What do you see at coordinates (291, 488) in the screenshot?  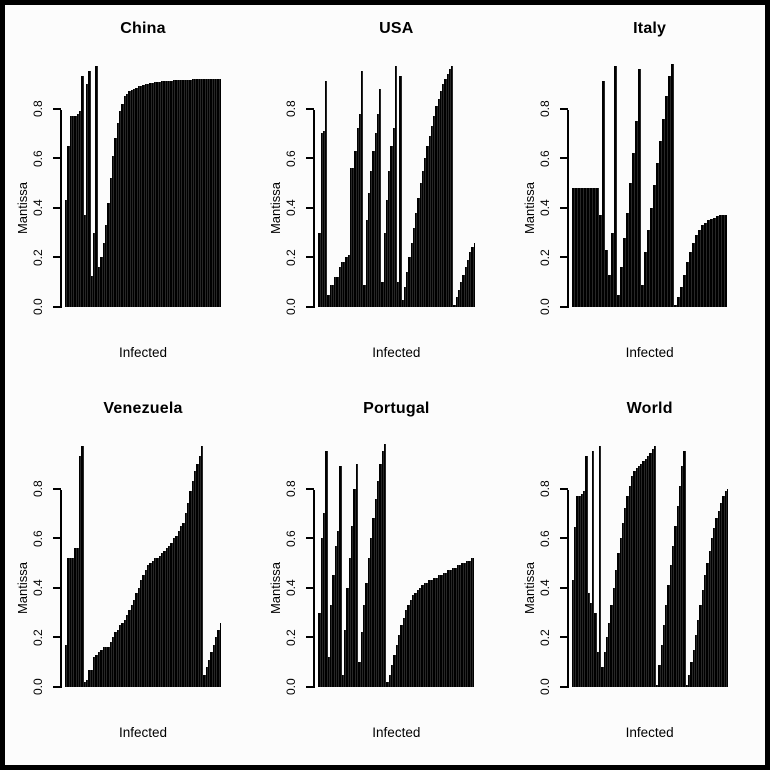 I see `y-tick-label: 0.8` at bounding box center [291, 488].